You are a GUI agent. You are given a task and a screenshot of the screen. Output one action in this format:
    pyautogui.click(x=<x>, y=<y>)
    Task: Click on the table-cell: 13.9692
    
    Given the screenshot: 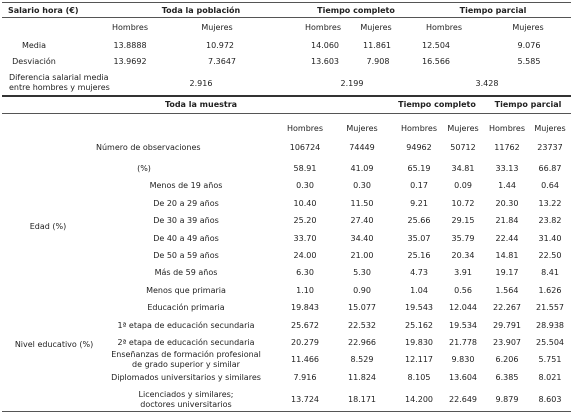 What is the action you would take?
    pyautogui.click(x=130, y=61)
    